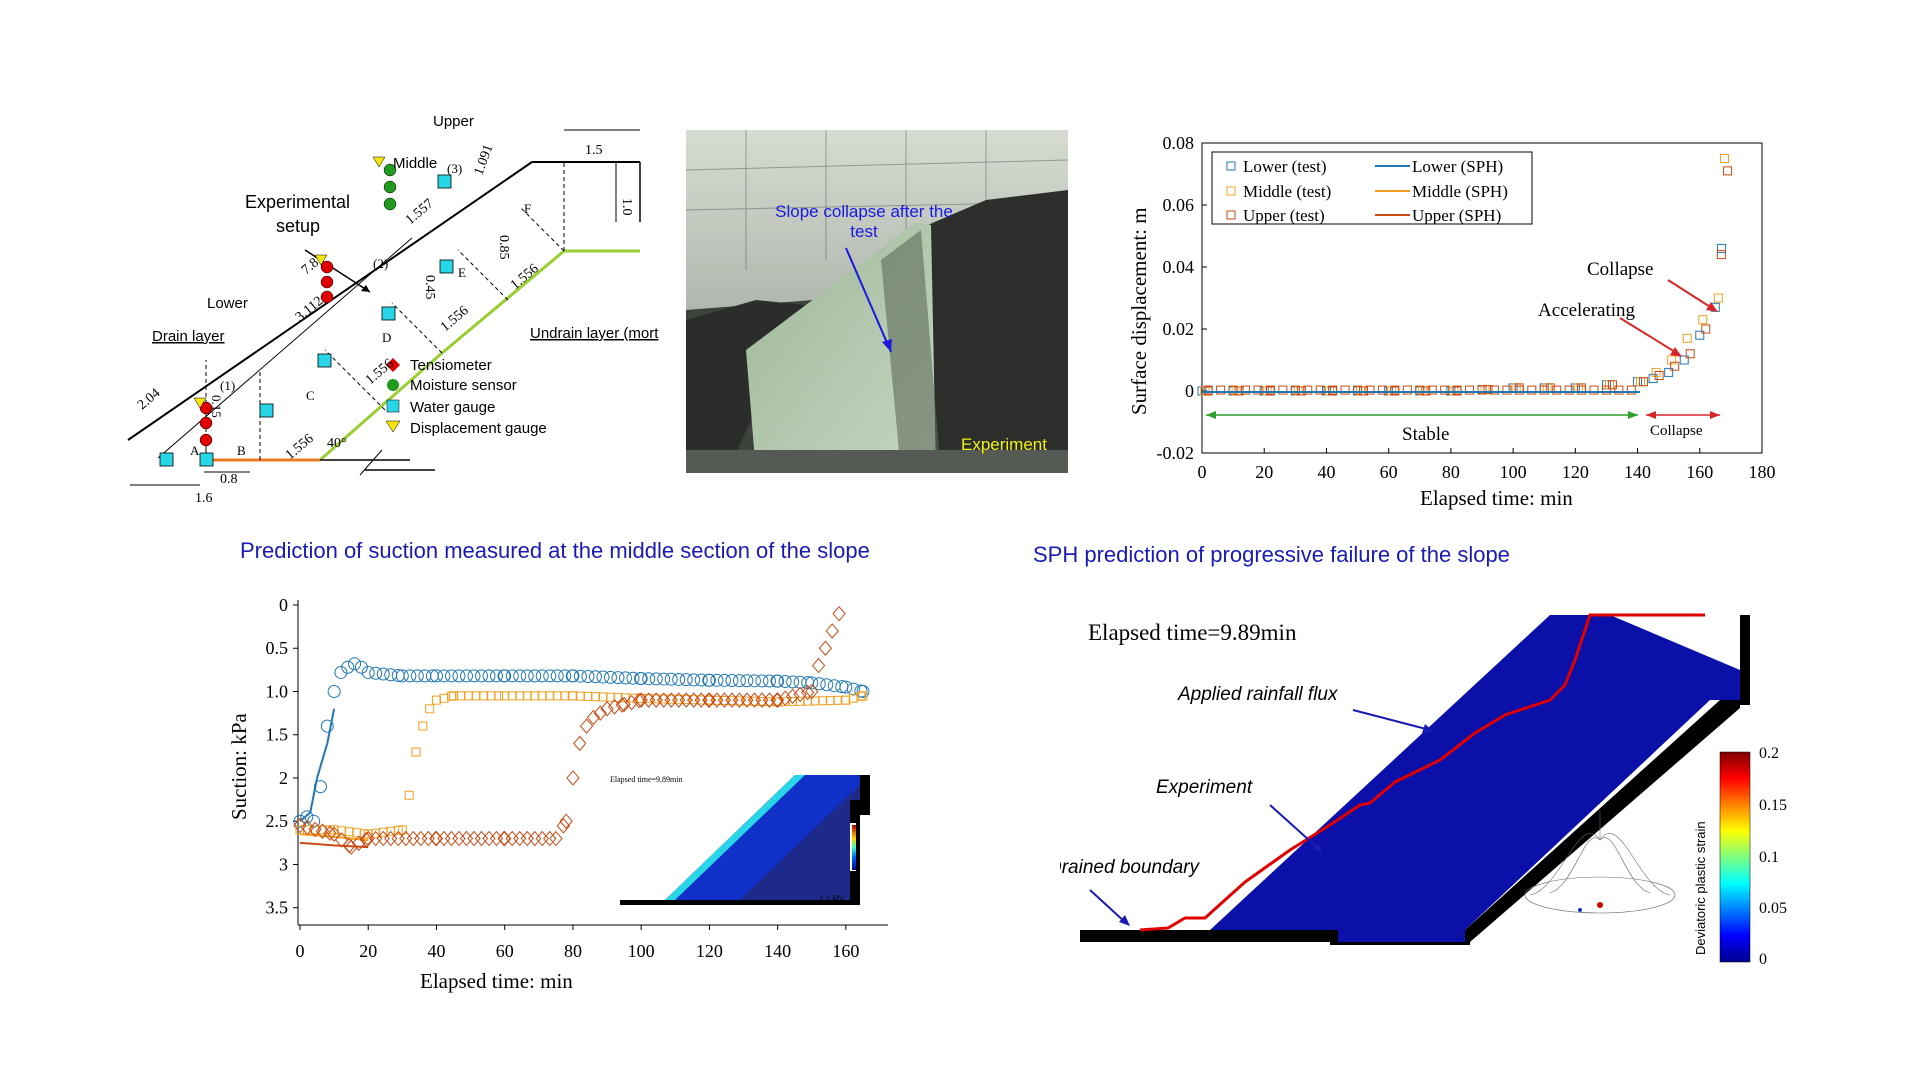 The width and height of the screenshot is (1920, 1080). Describe the element at coordinates (195, 450) in the screenshot. I see `point-a: A` at that location.